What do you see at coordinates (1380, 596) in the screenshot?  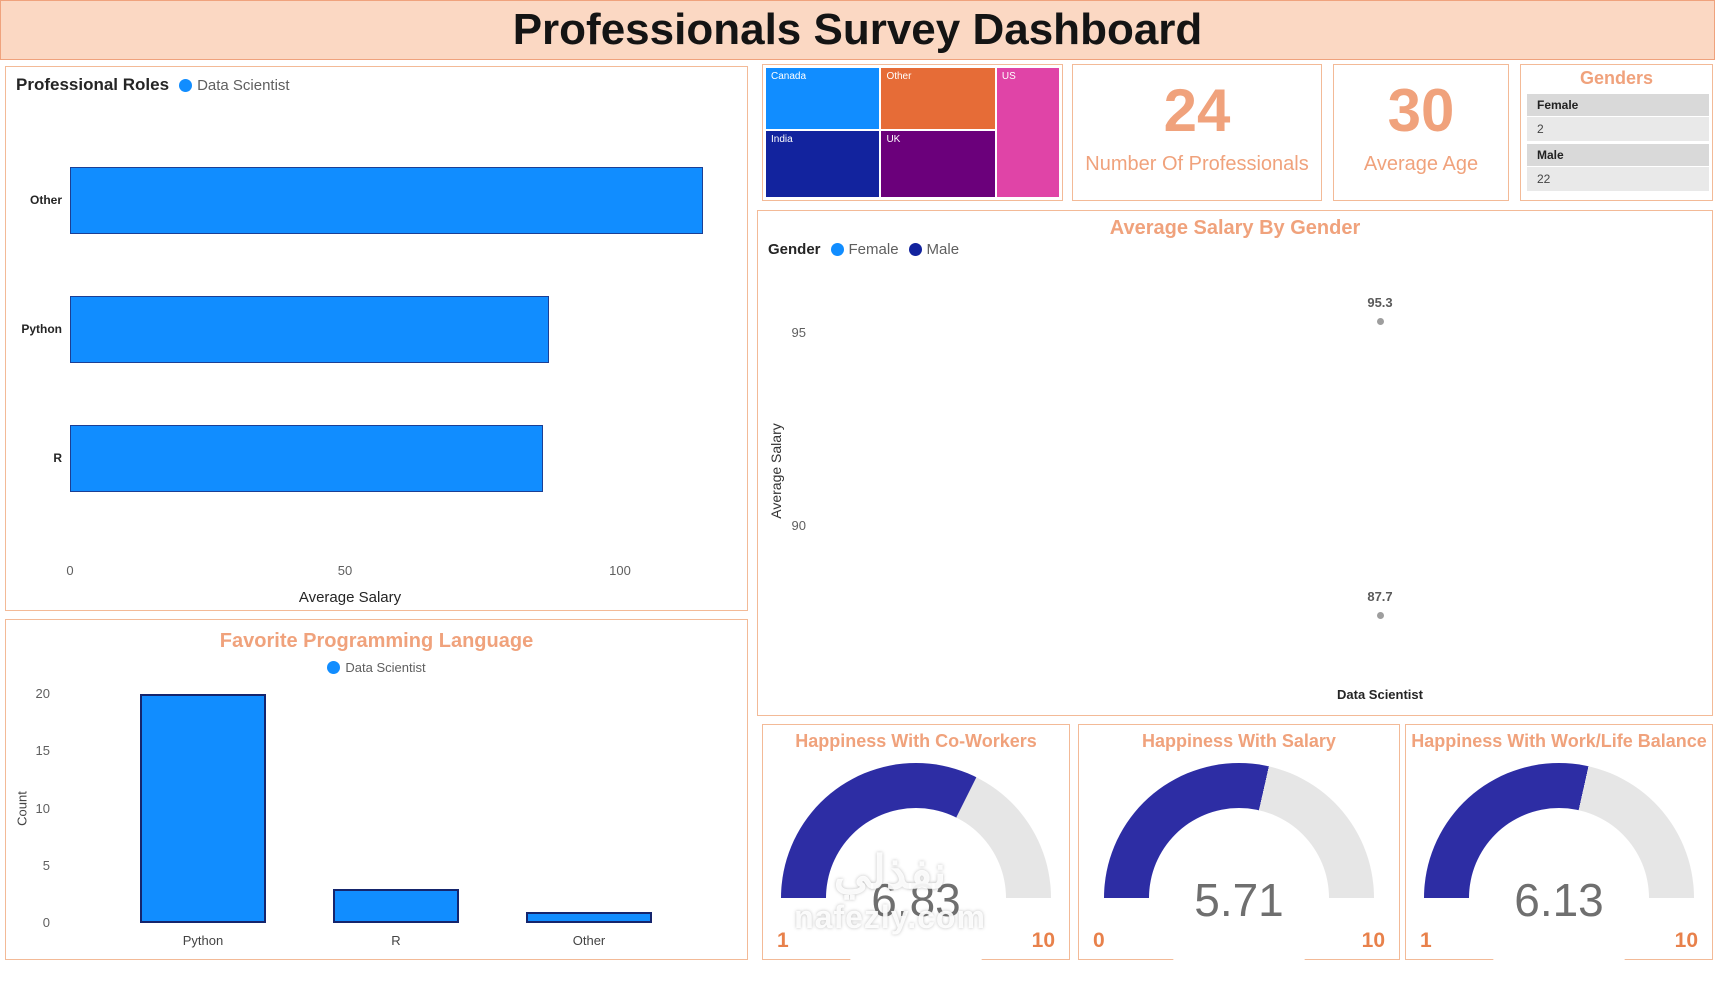 I see `point-label-1: 87.7` at bounding box center [1380, 596].